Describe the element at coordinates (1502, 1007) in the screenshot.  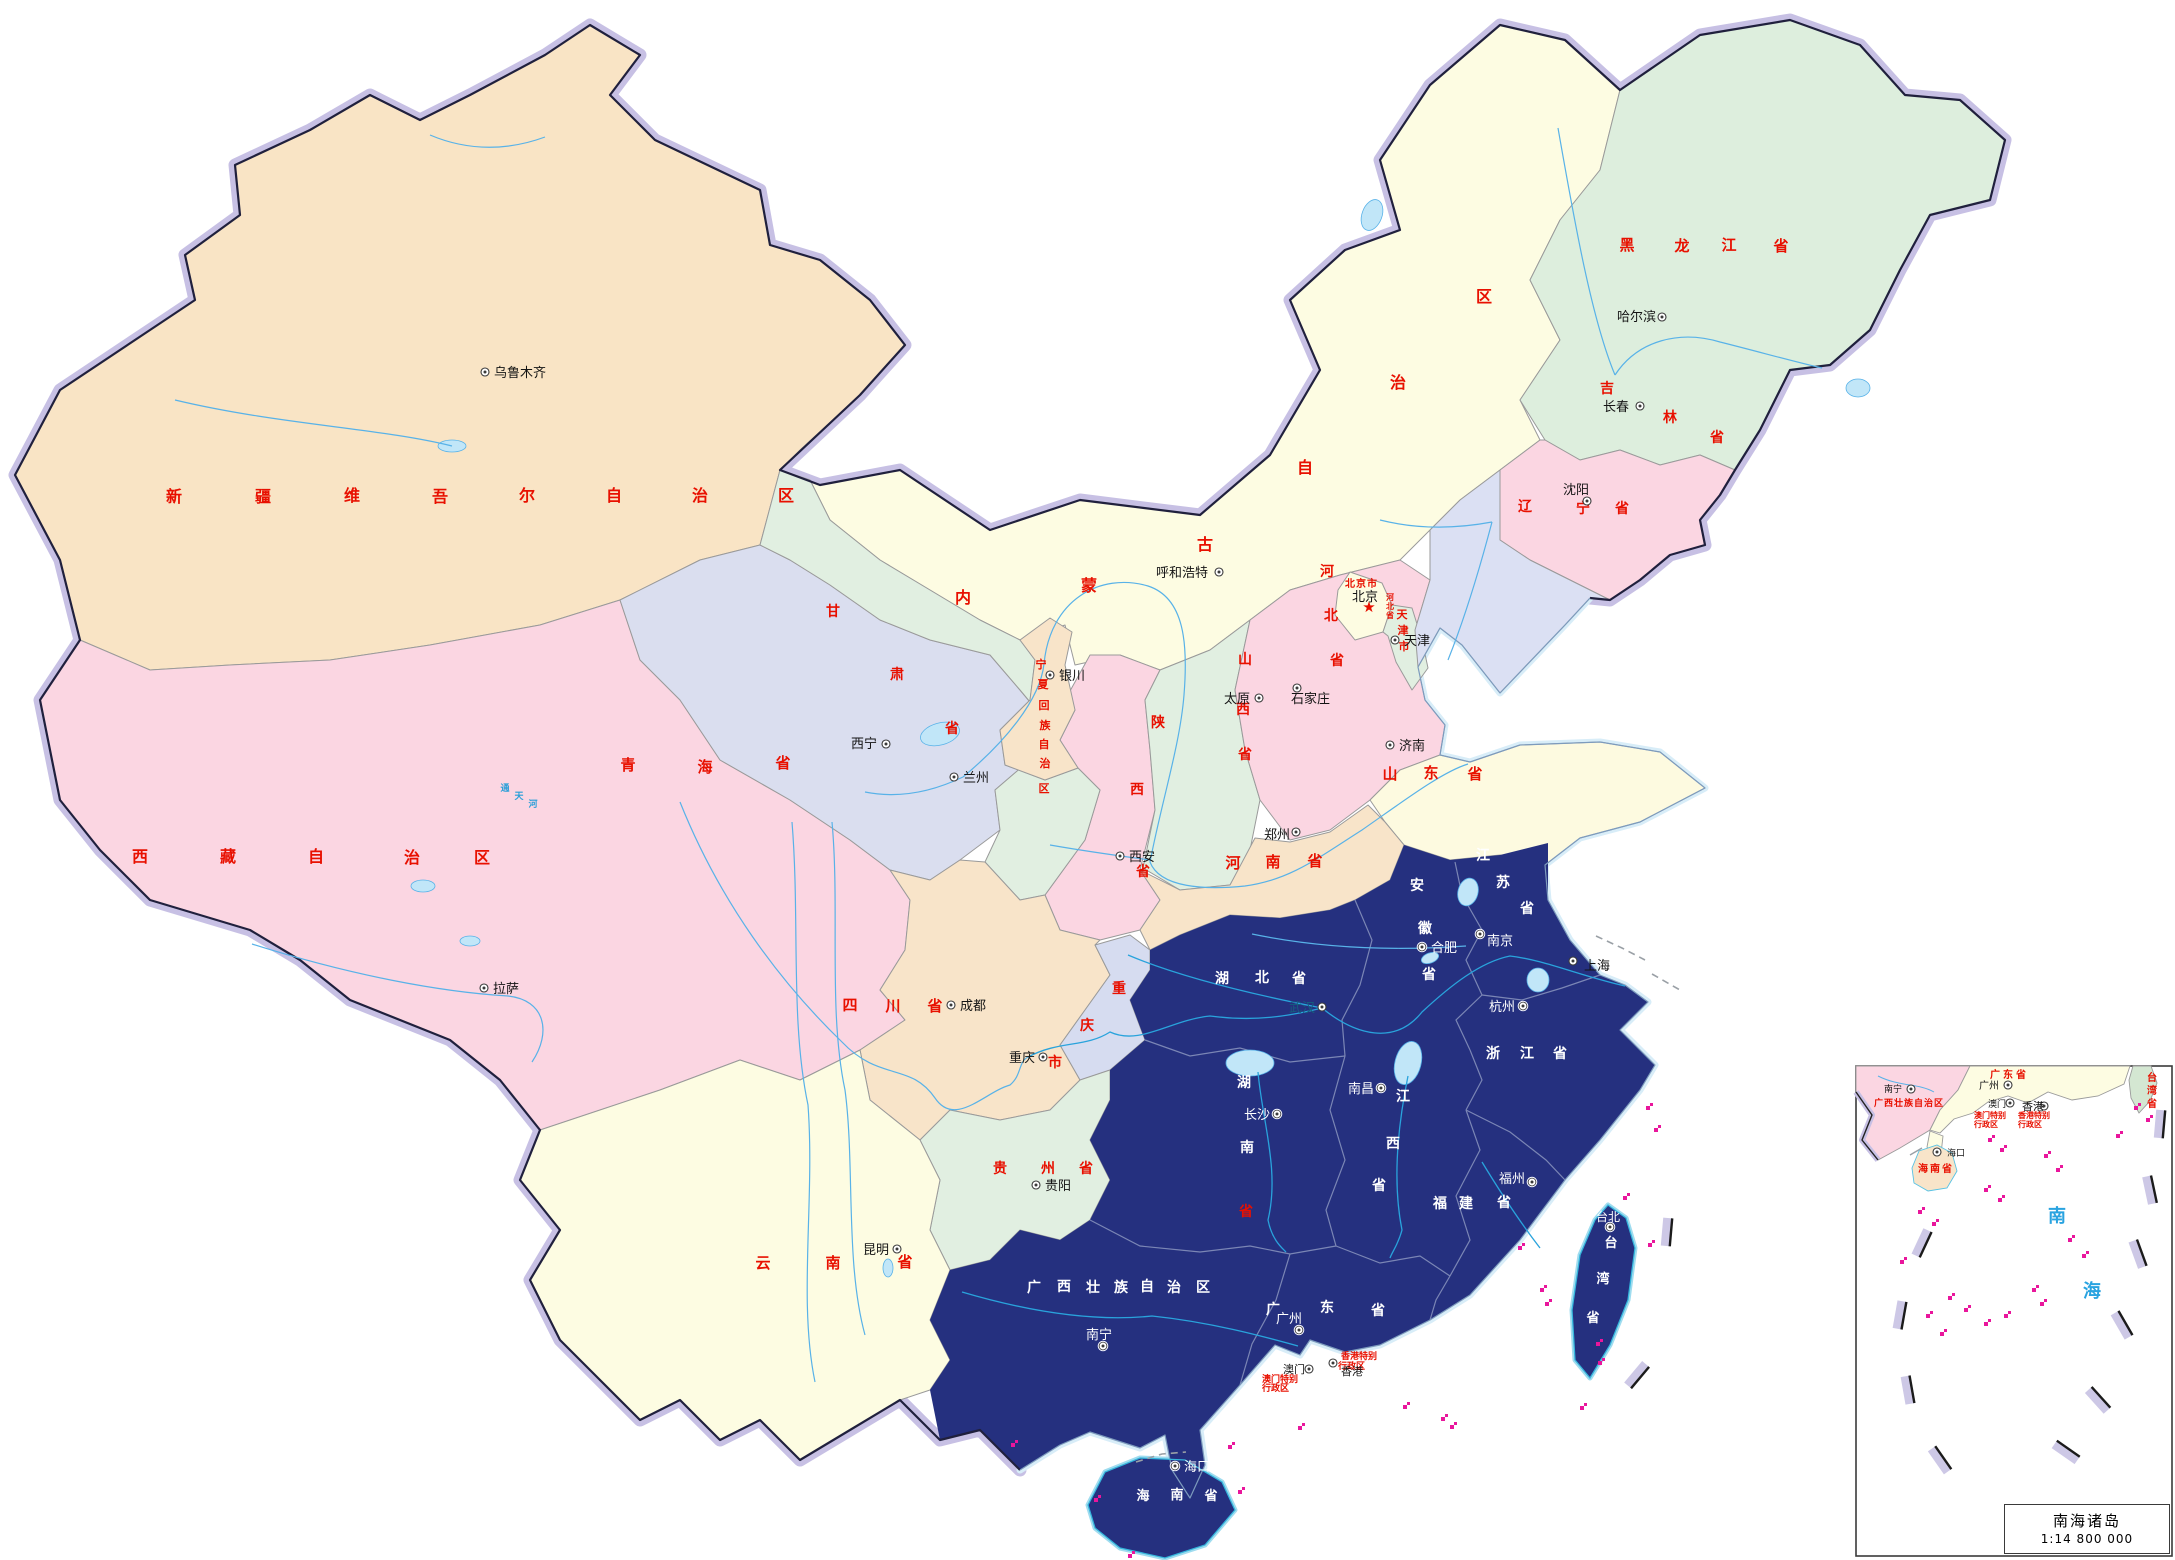
I see `city-name: 杭州` at that location.